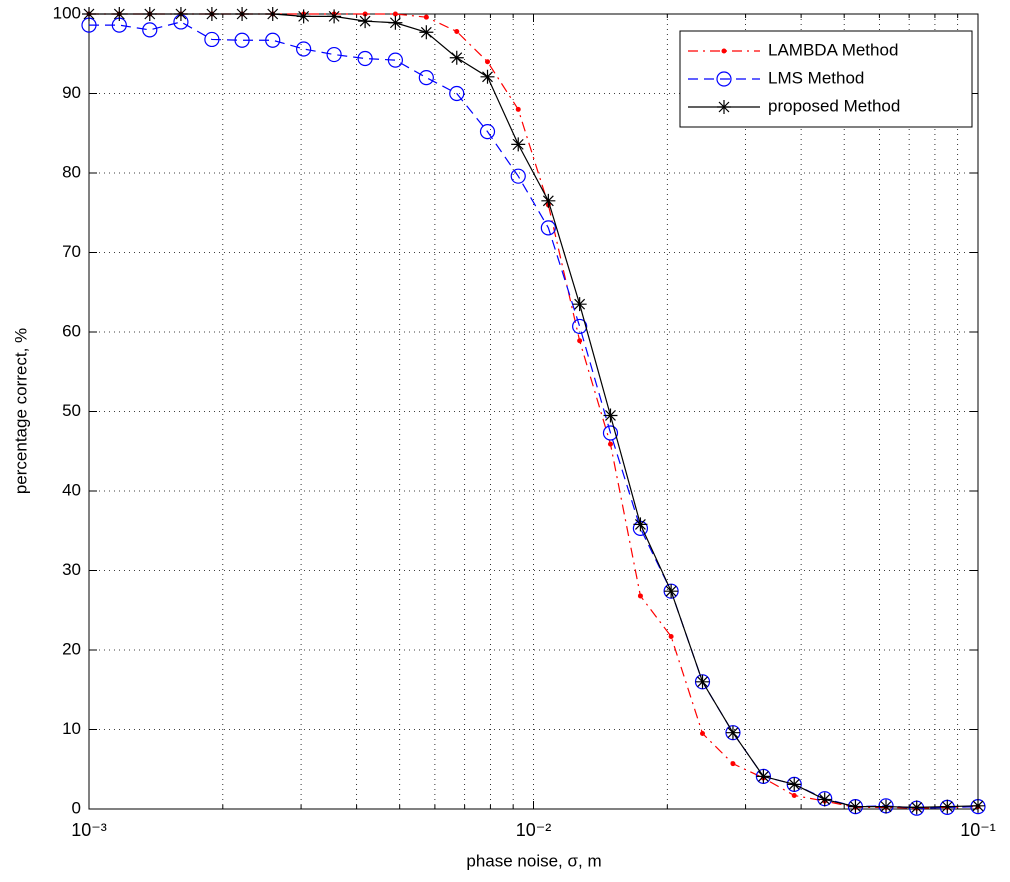 The height and width of the screenshot is (882, 1010). I want to click on x-axis-label: phase noise, σ, m, so click(533, 860).